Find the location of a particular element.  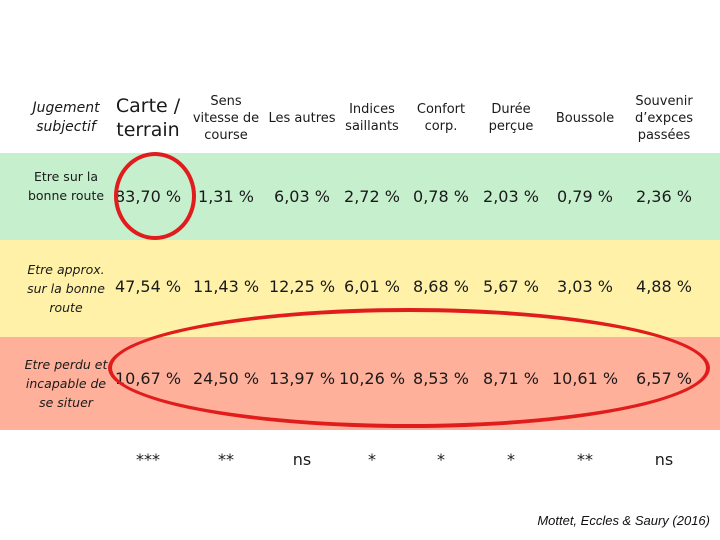

table-cell: 12,25 % is located at coordinates (302, 286).